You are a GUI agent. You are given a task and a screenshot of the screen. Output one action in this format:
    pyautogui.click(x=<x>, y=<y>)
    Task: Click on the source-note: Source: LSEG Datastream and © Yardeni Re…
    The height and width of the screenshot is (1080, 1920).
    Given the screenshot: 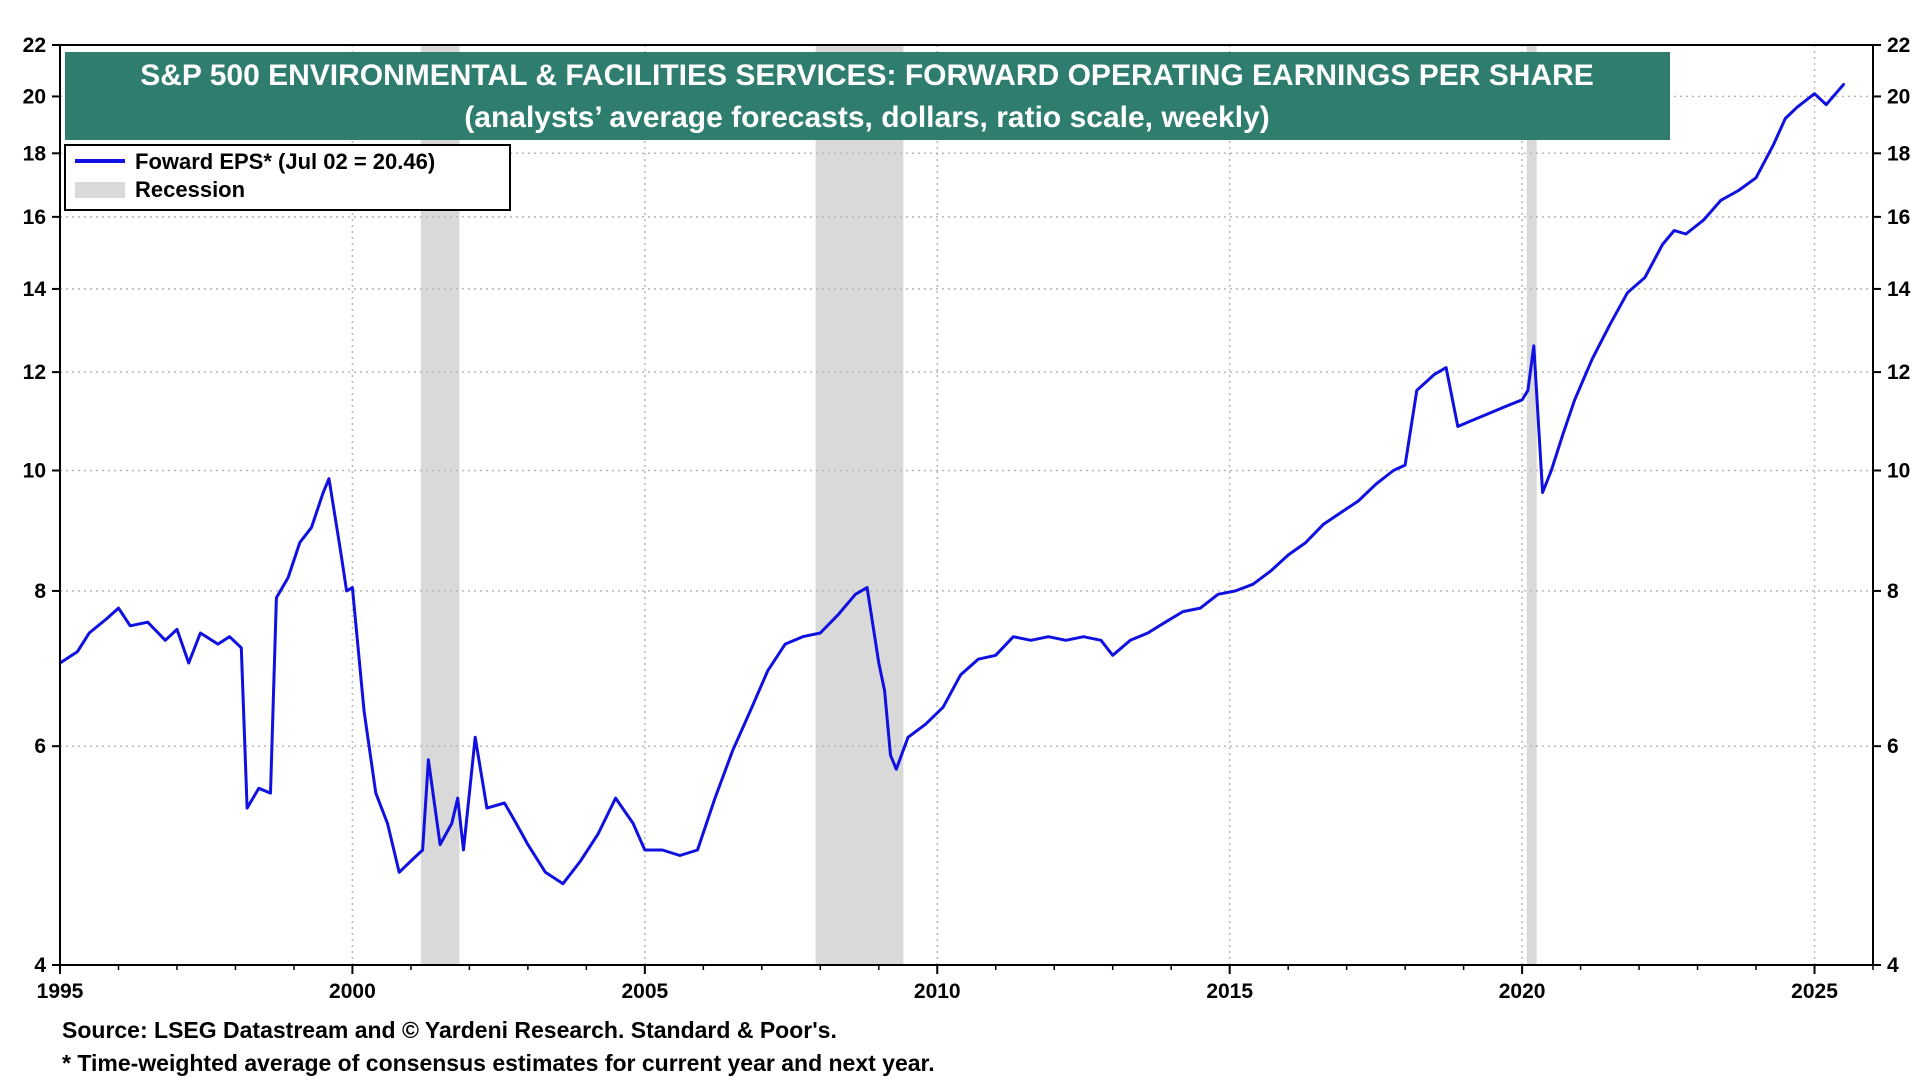 What is the action you would take?
    pyautogui.click(x=449, y=1030)
    